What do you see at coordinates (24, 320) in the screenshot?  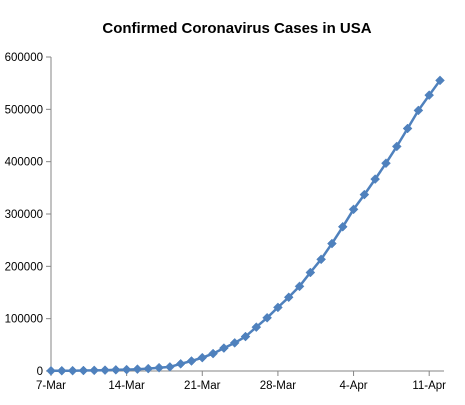 I see `y-tick-label: 100000` at bounding box center [24, 320].